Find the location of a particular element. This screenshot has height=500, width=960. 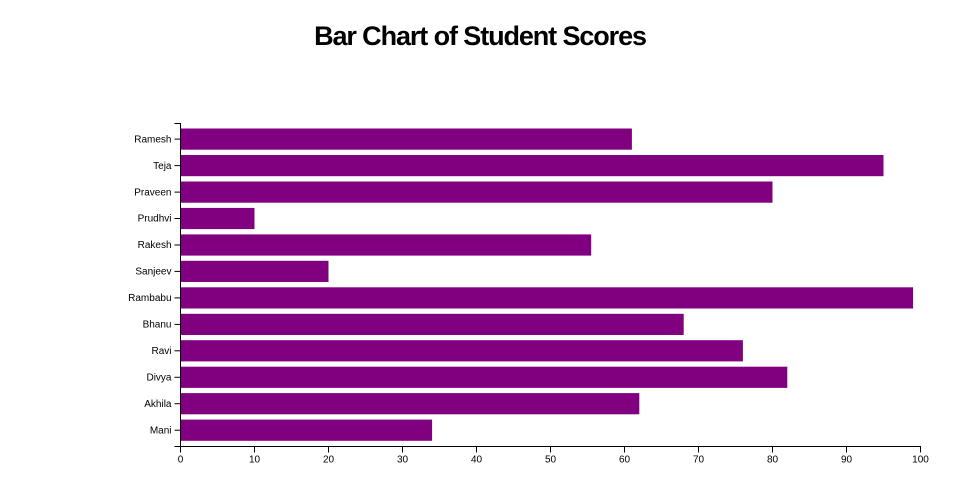

svg-text: 30 is located at coordinates (403, 460).